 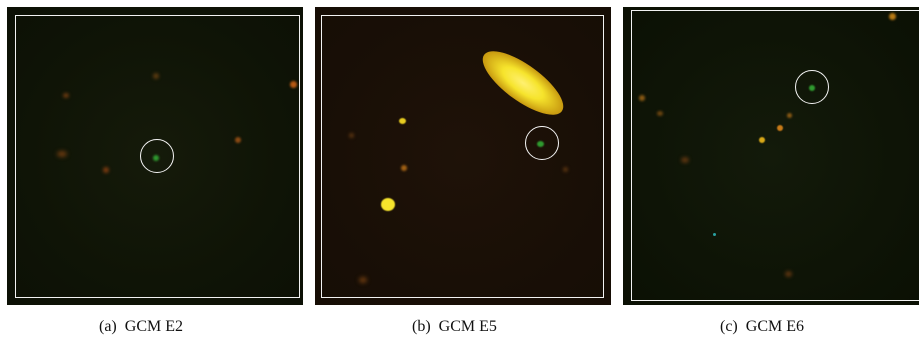 I want to click on caption-name: GCM E6, so click(x=774, y=326).